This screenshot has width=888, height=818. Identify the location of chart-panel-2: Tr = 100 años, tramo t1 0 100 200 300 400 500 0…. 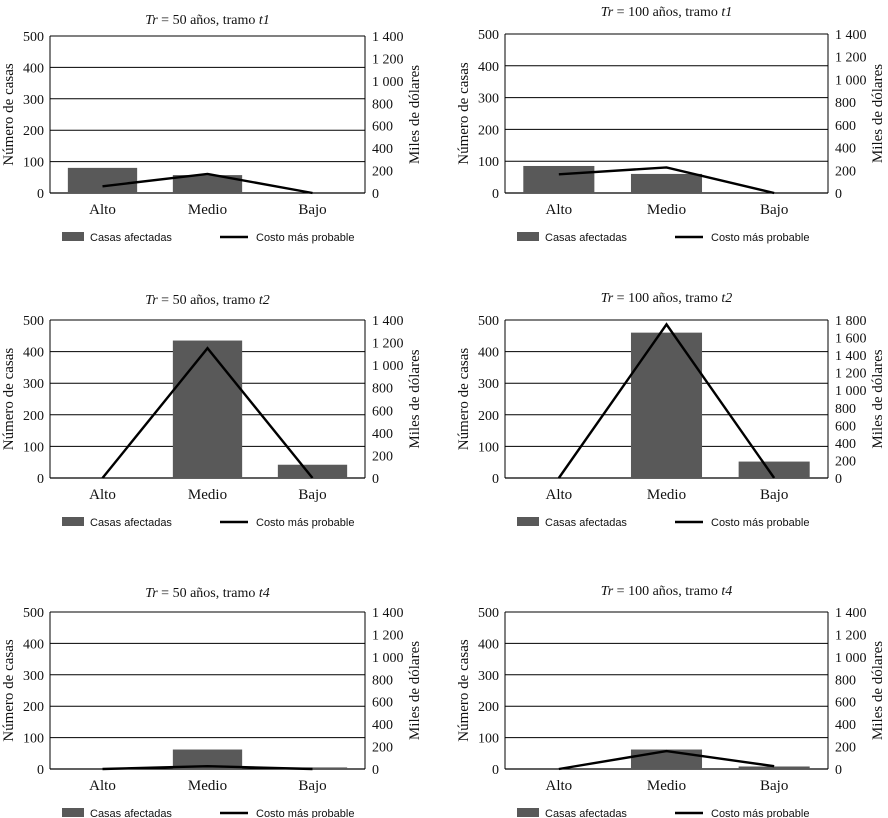
(671, 124).